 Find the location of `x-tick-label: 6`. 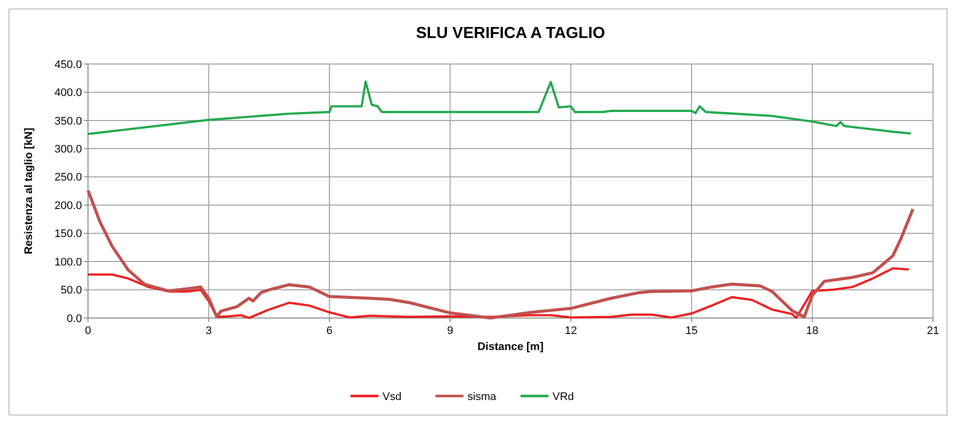

x-tick-label: 6 is located at coordinates (329, 331).